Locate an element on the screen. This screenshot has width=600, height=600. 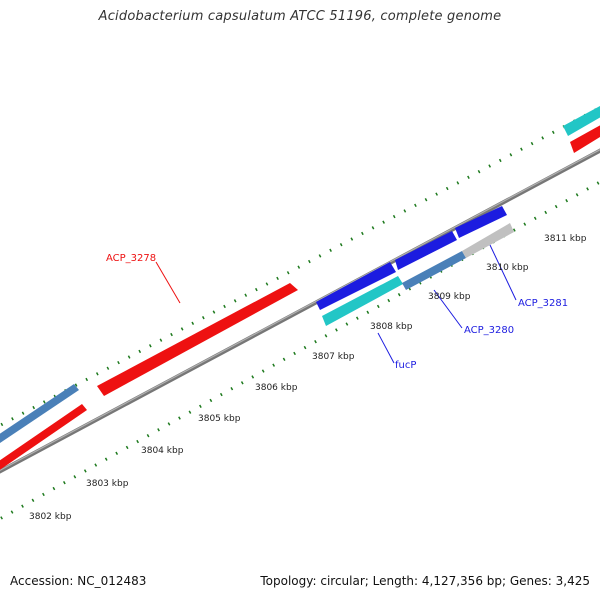
tick-label: 3810 kbp is located at coordinates (507, 268).